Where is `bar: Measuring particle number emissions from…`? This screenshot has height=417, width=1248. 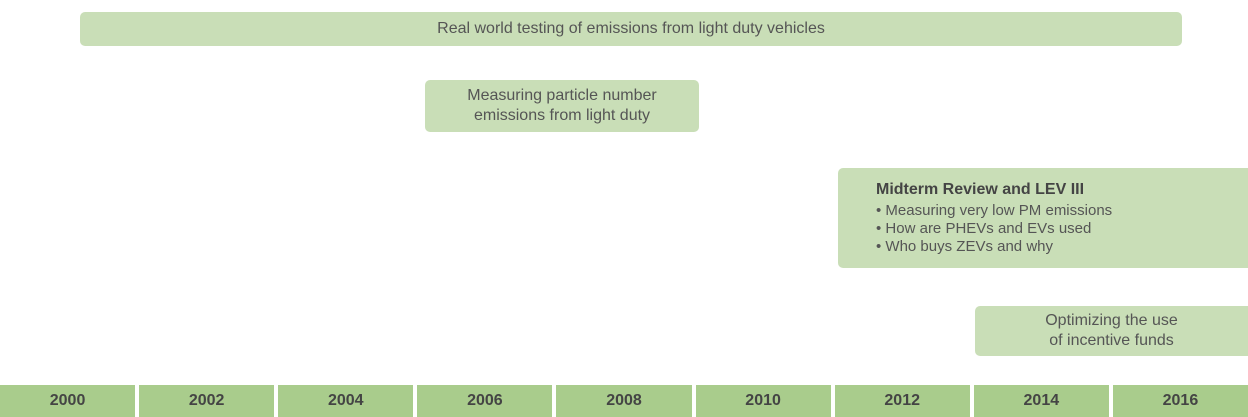
bar: Measuring particle number emissions from… is located at coordinates (562, 106).